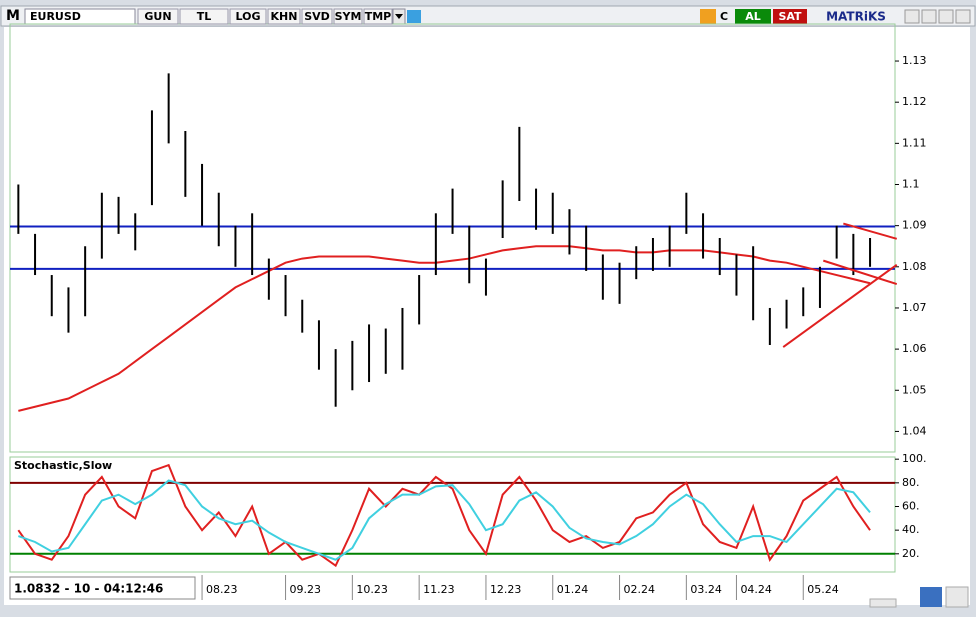  What do you see at coordinates (506, 589) in the screenshot?
I see `x-tick-label: 12.23` at bounding box center [506, 589].